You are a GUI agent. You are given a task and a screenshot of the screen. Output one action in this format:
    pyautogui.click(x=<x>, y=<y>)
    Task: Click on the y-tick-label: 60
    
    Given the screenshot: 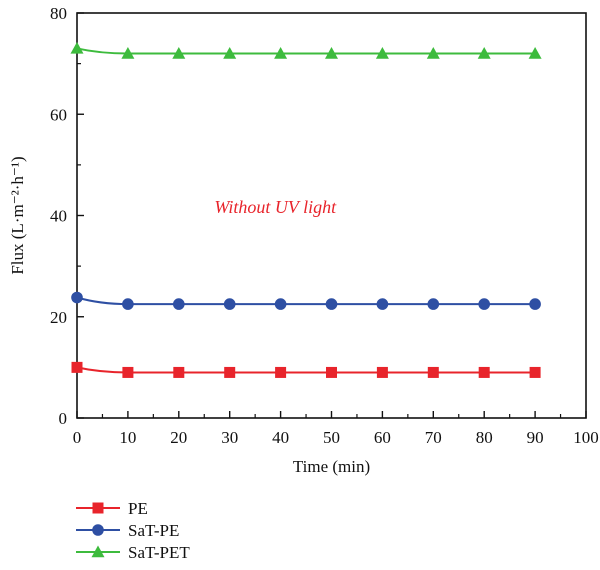 What is the action you would take?
    pyautogui.click(x=58, y=114)
    